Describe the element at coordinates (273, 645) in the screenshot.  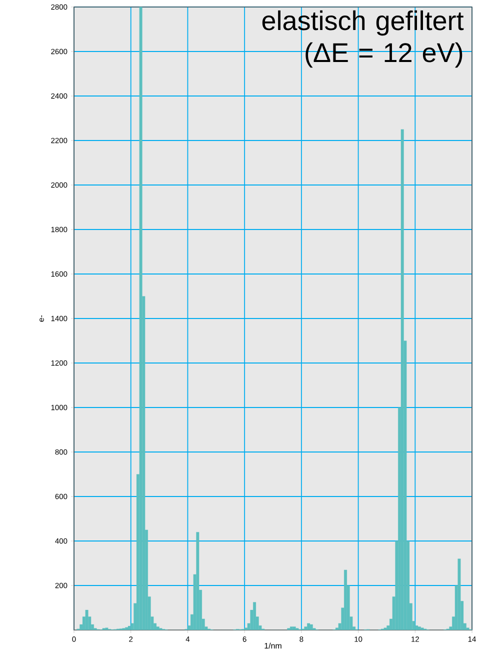
I see `x-axis-title: 1/nm` at that location.